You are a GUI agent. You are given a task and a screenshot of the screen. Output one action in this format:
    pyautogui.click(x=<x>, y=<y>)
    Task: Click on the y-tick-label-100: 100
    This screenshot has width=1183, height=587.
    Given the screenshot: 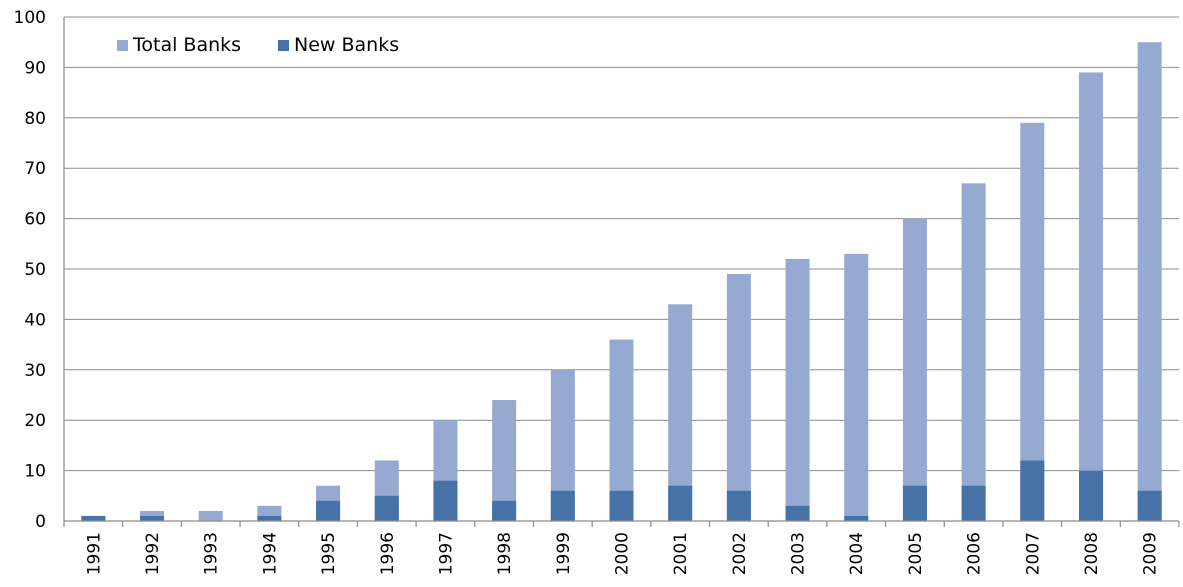 What is the action you would take?
    pyautogui.click(x=30, y=18)
    